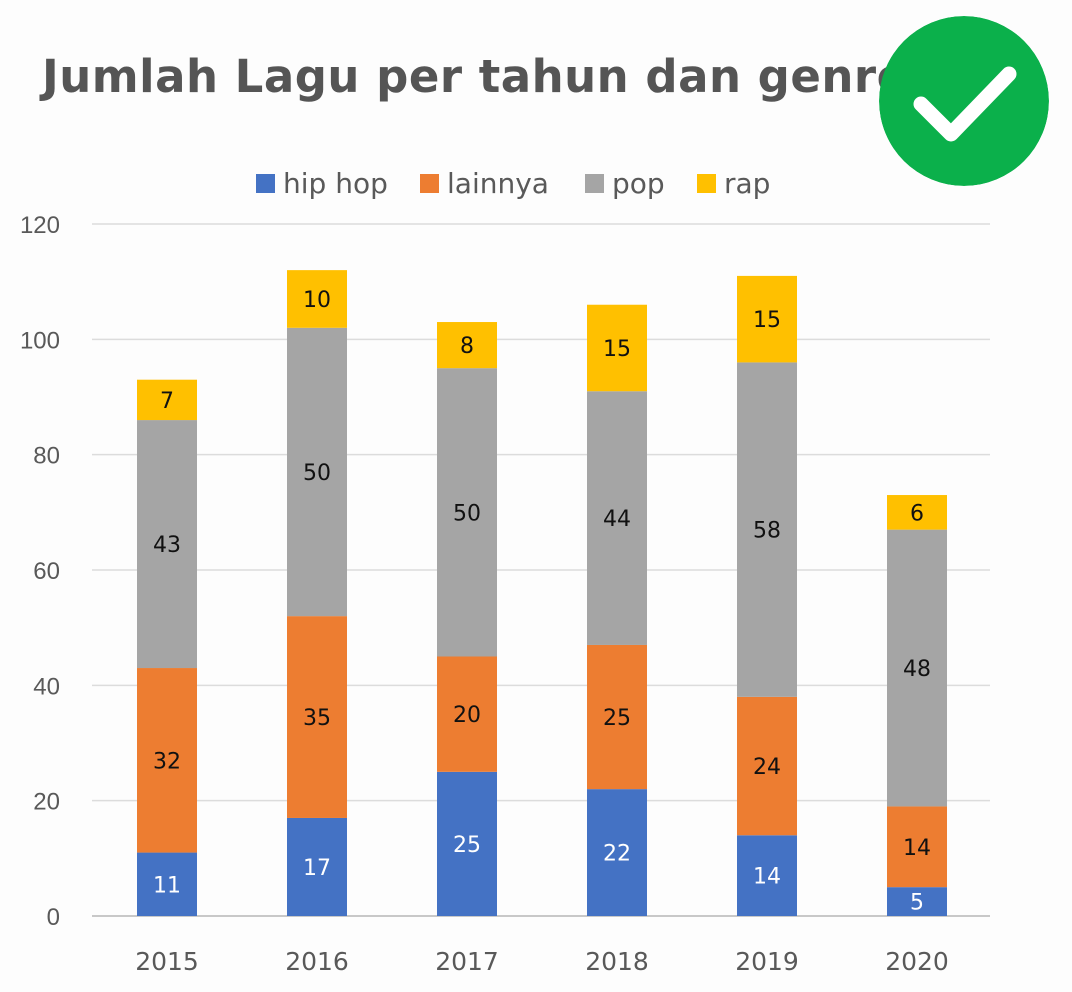 Image resolution: width=1072 pixels, height=992 pixels. What do you see at coordinates (747, 183) in the screenshot?
I see `legend-label: rap` at bounding box center [747, 183].